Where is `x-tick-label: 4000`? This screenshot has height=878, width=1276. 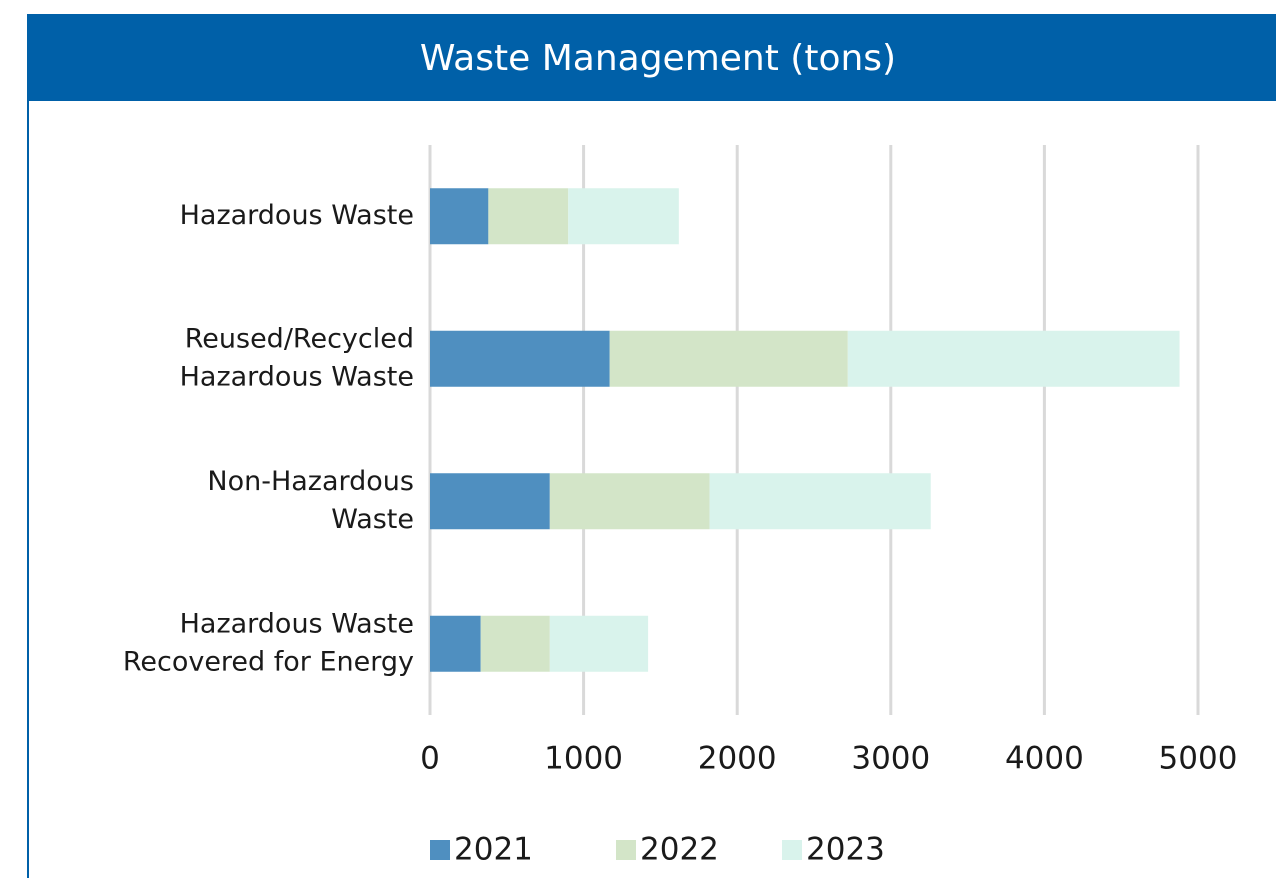 x-tick-label: 4000 is located at coordinates (1044, 759).